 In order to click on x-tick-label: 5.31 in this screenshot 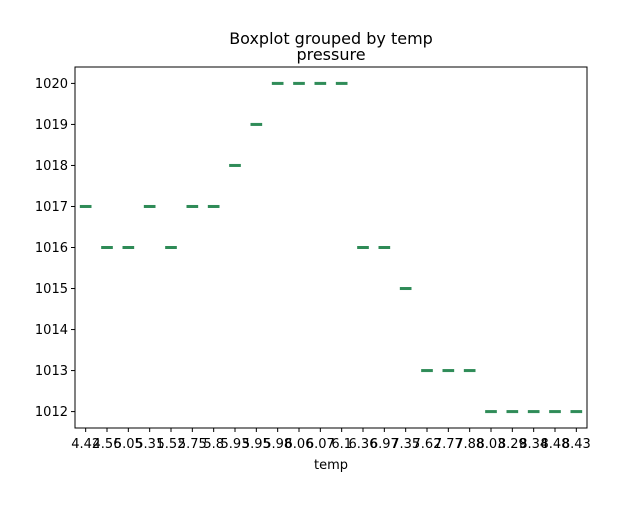, I will do `click(149, 444)`.